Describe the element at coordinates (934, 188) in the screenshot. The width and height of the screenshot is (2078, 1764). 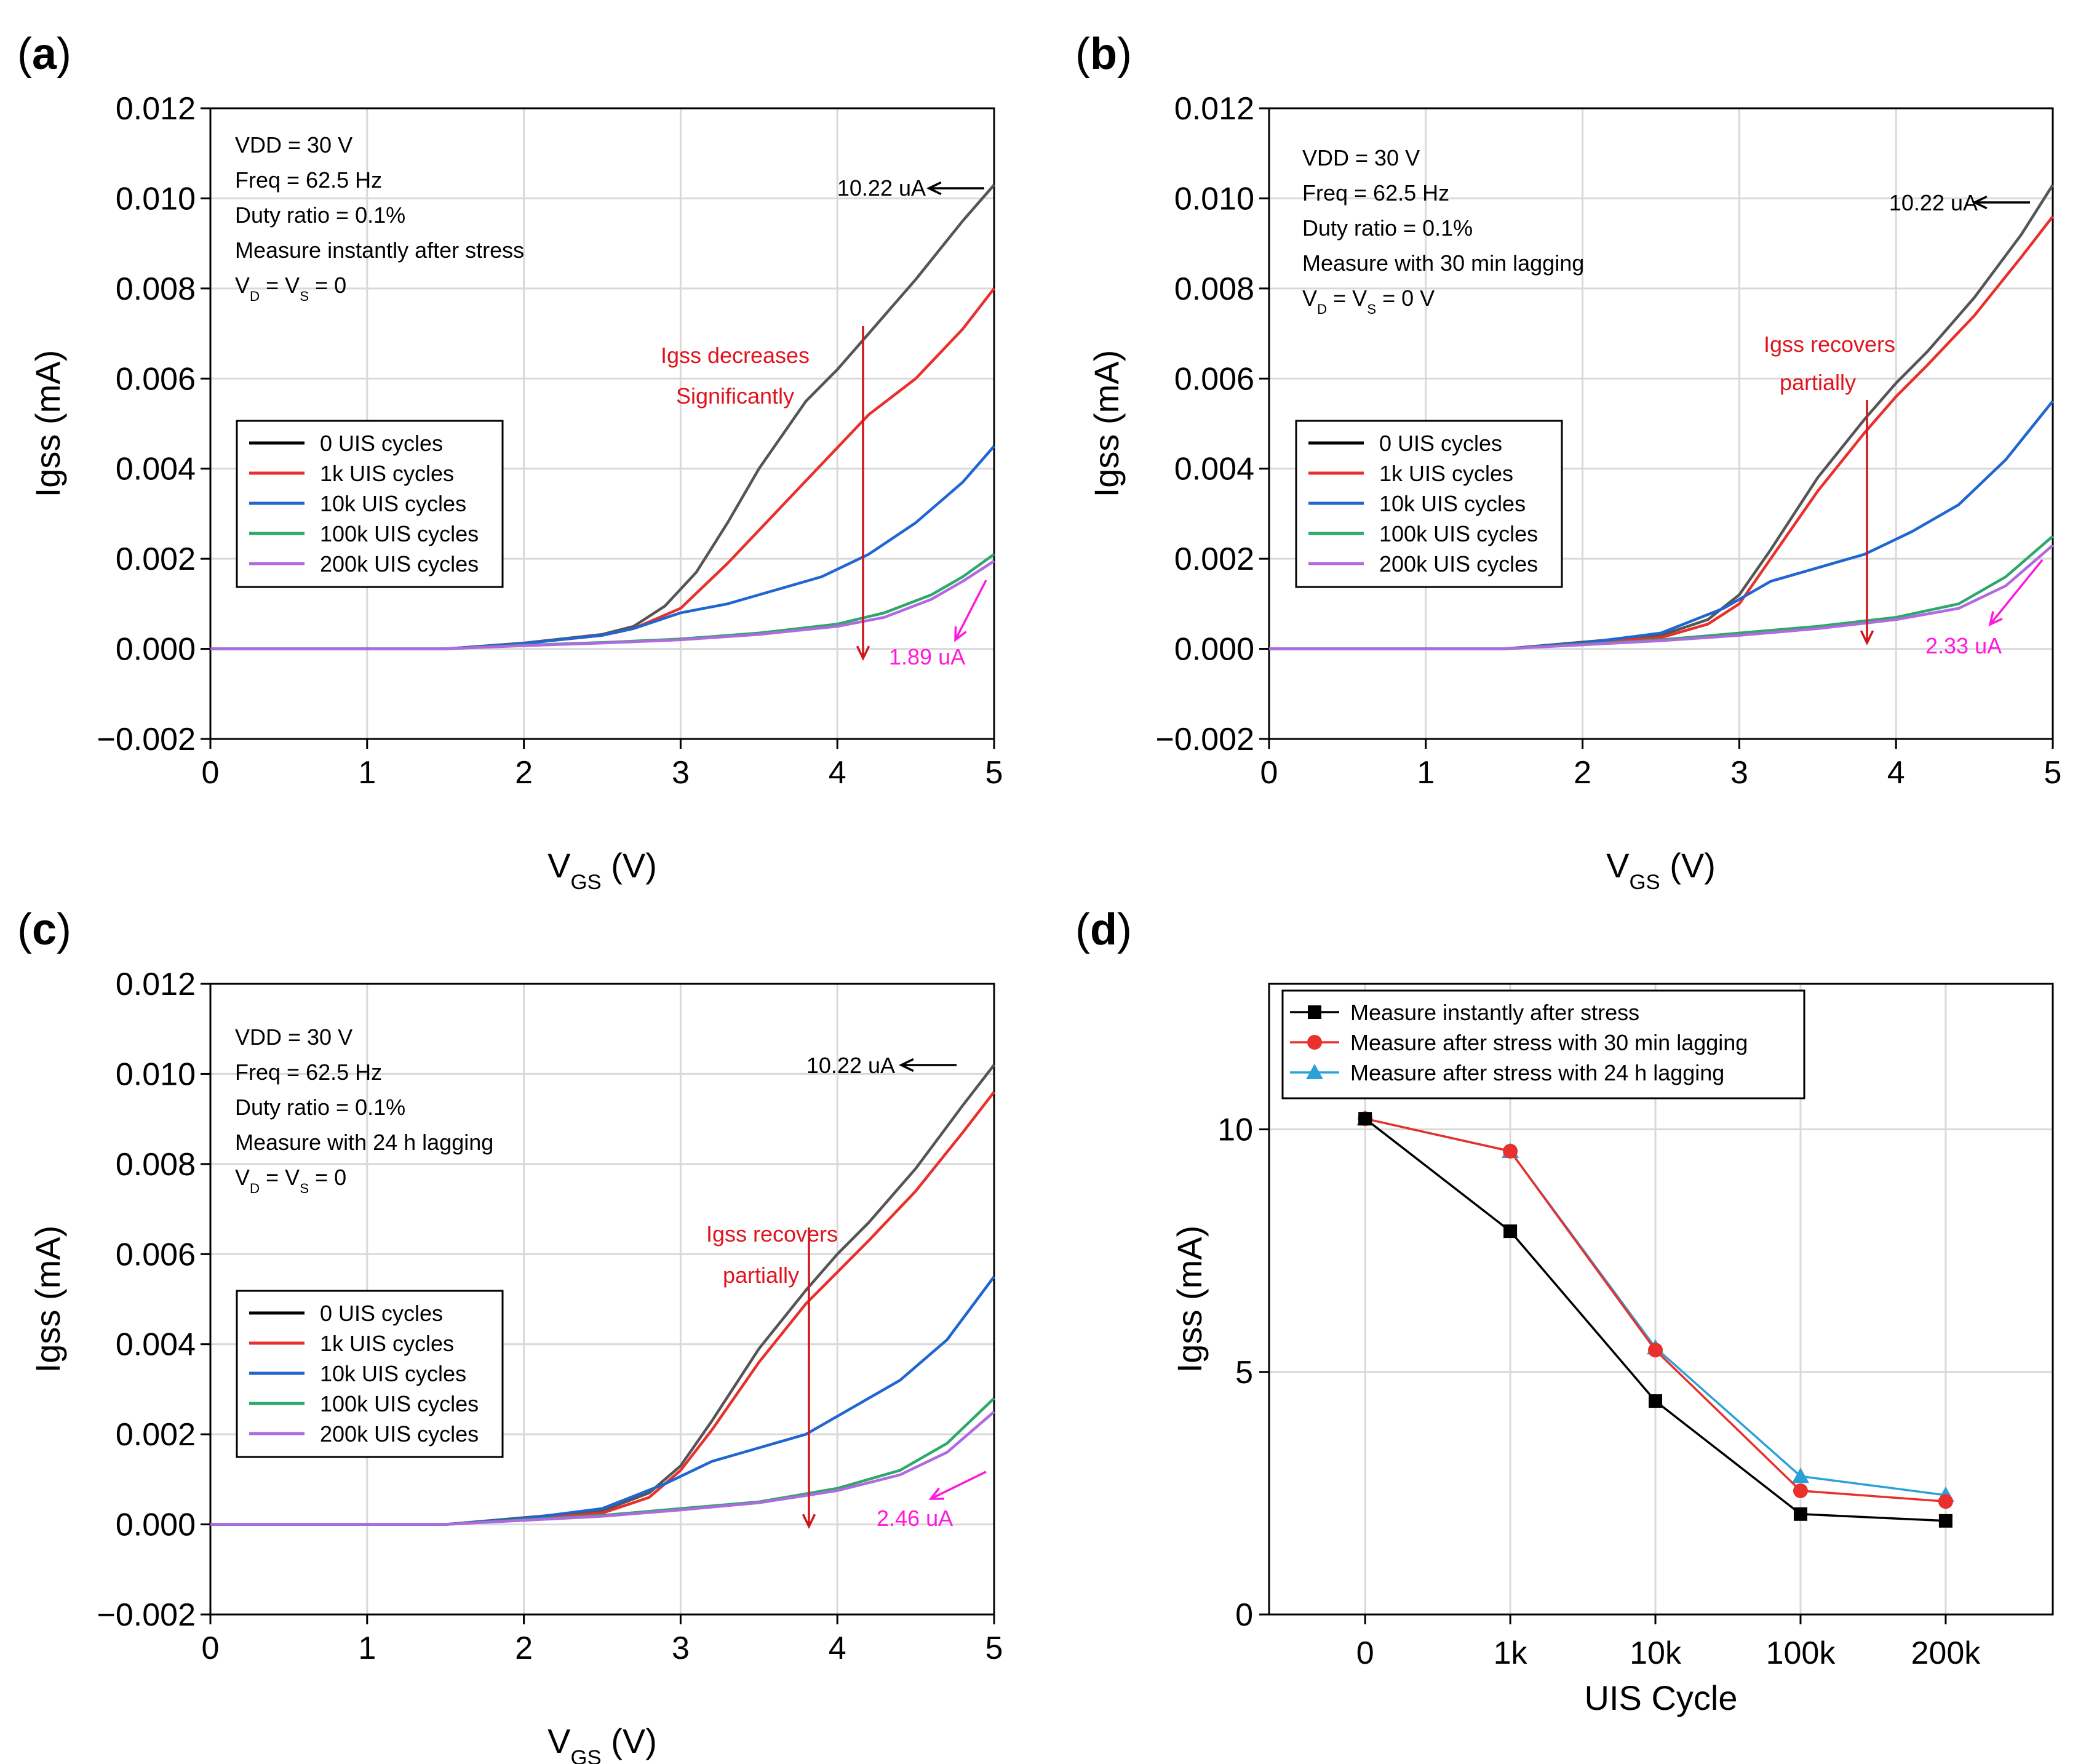
I see `peak-arrow-head` at that location.